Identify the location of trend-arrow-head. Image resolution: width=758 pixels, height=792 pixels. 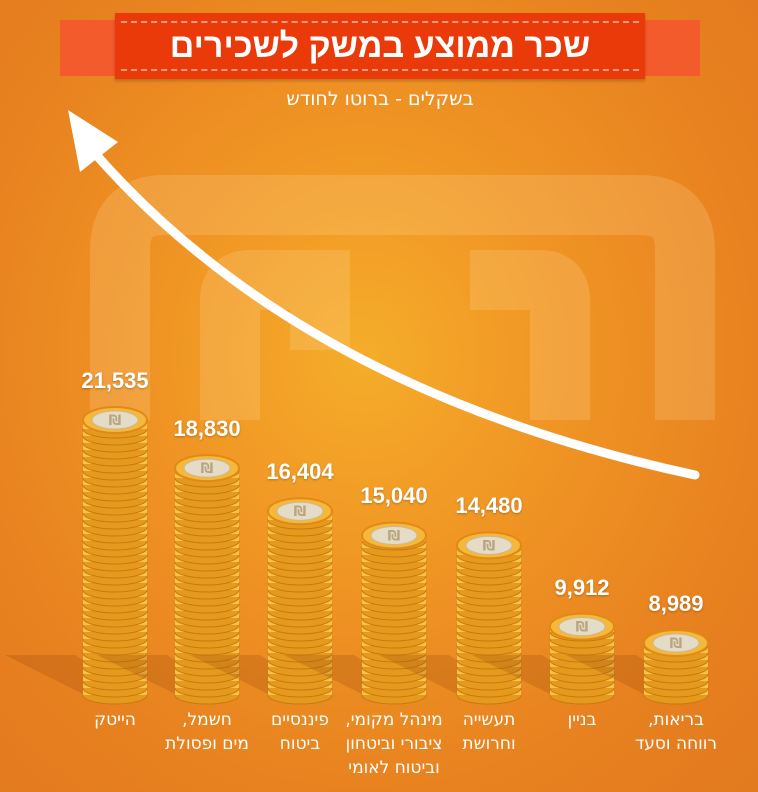
(93, 141).